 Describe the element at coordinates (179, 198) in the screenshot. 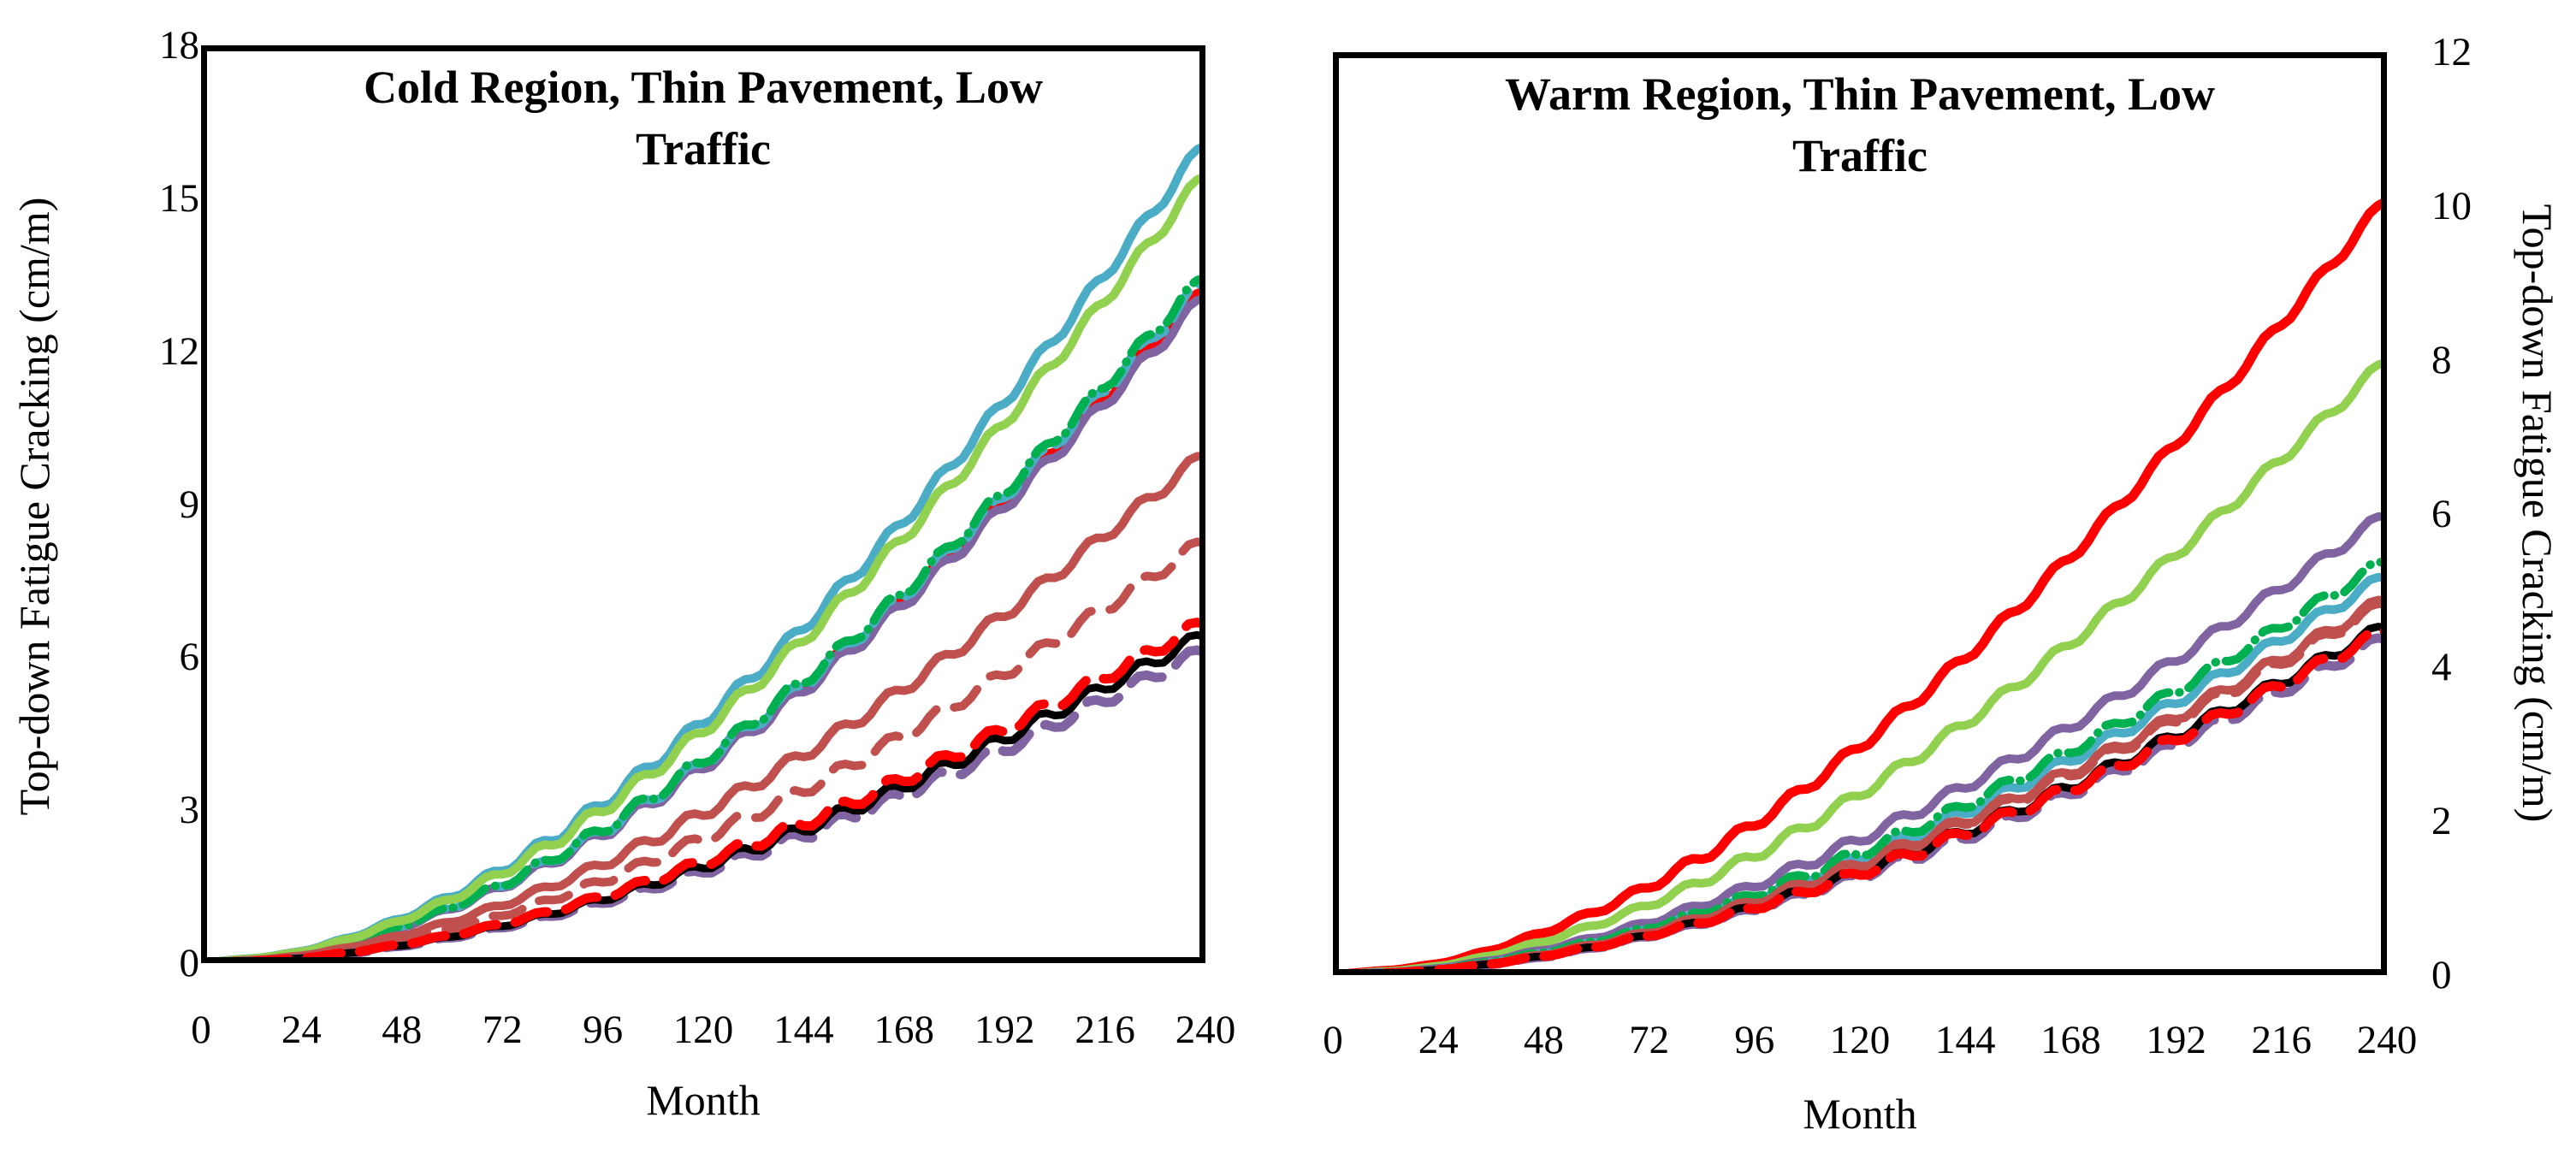

I see `y-tick-label-15: 15` at that location.